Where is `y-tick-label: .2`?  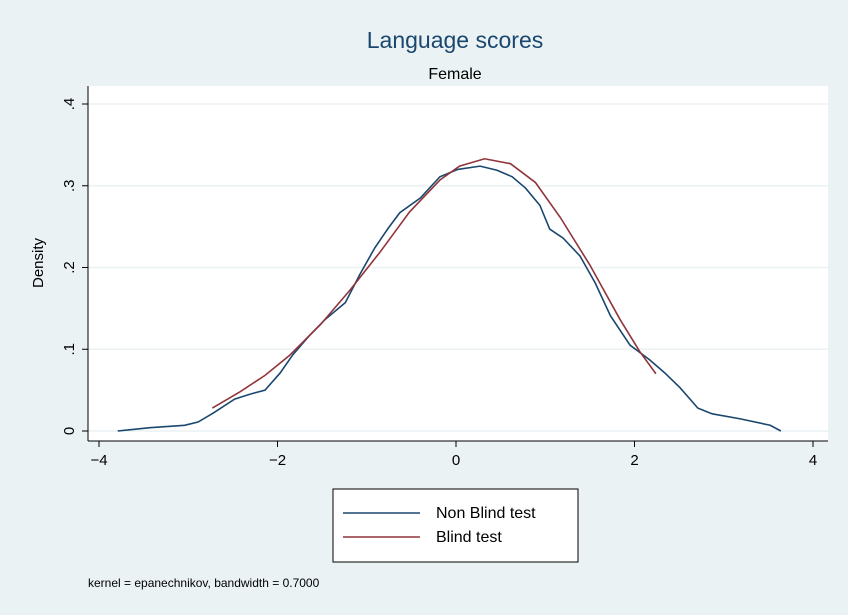 y-tick-label: .2 is located at coordinates (69, 267).